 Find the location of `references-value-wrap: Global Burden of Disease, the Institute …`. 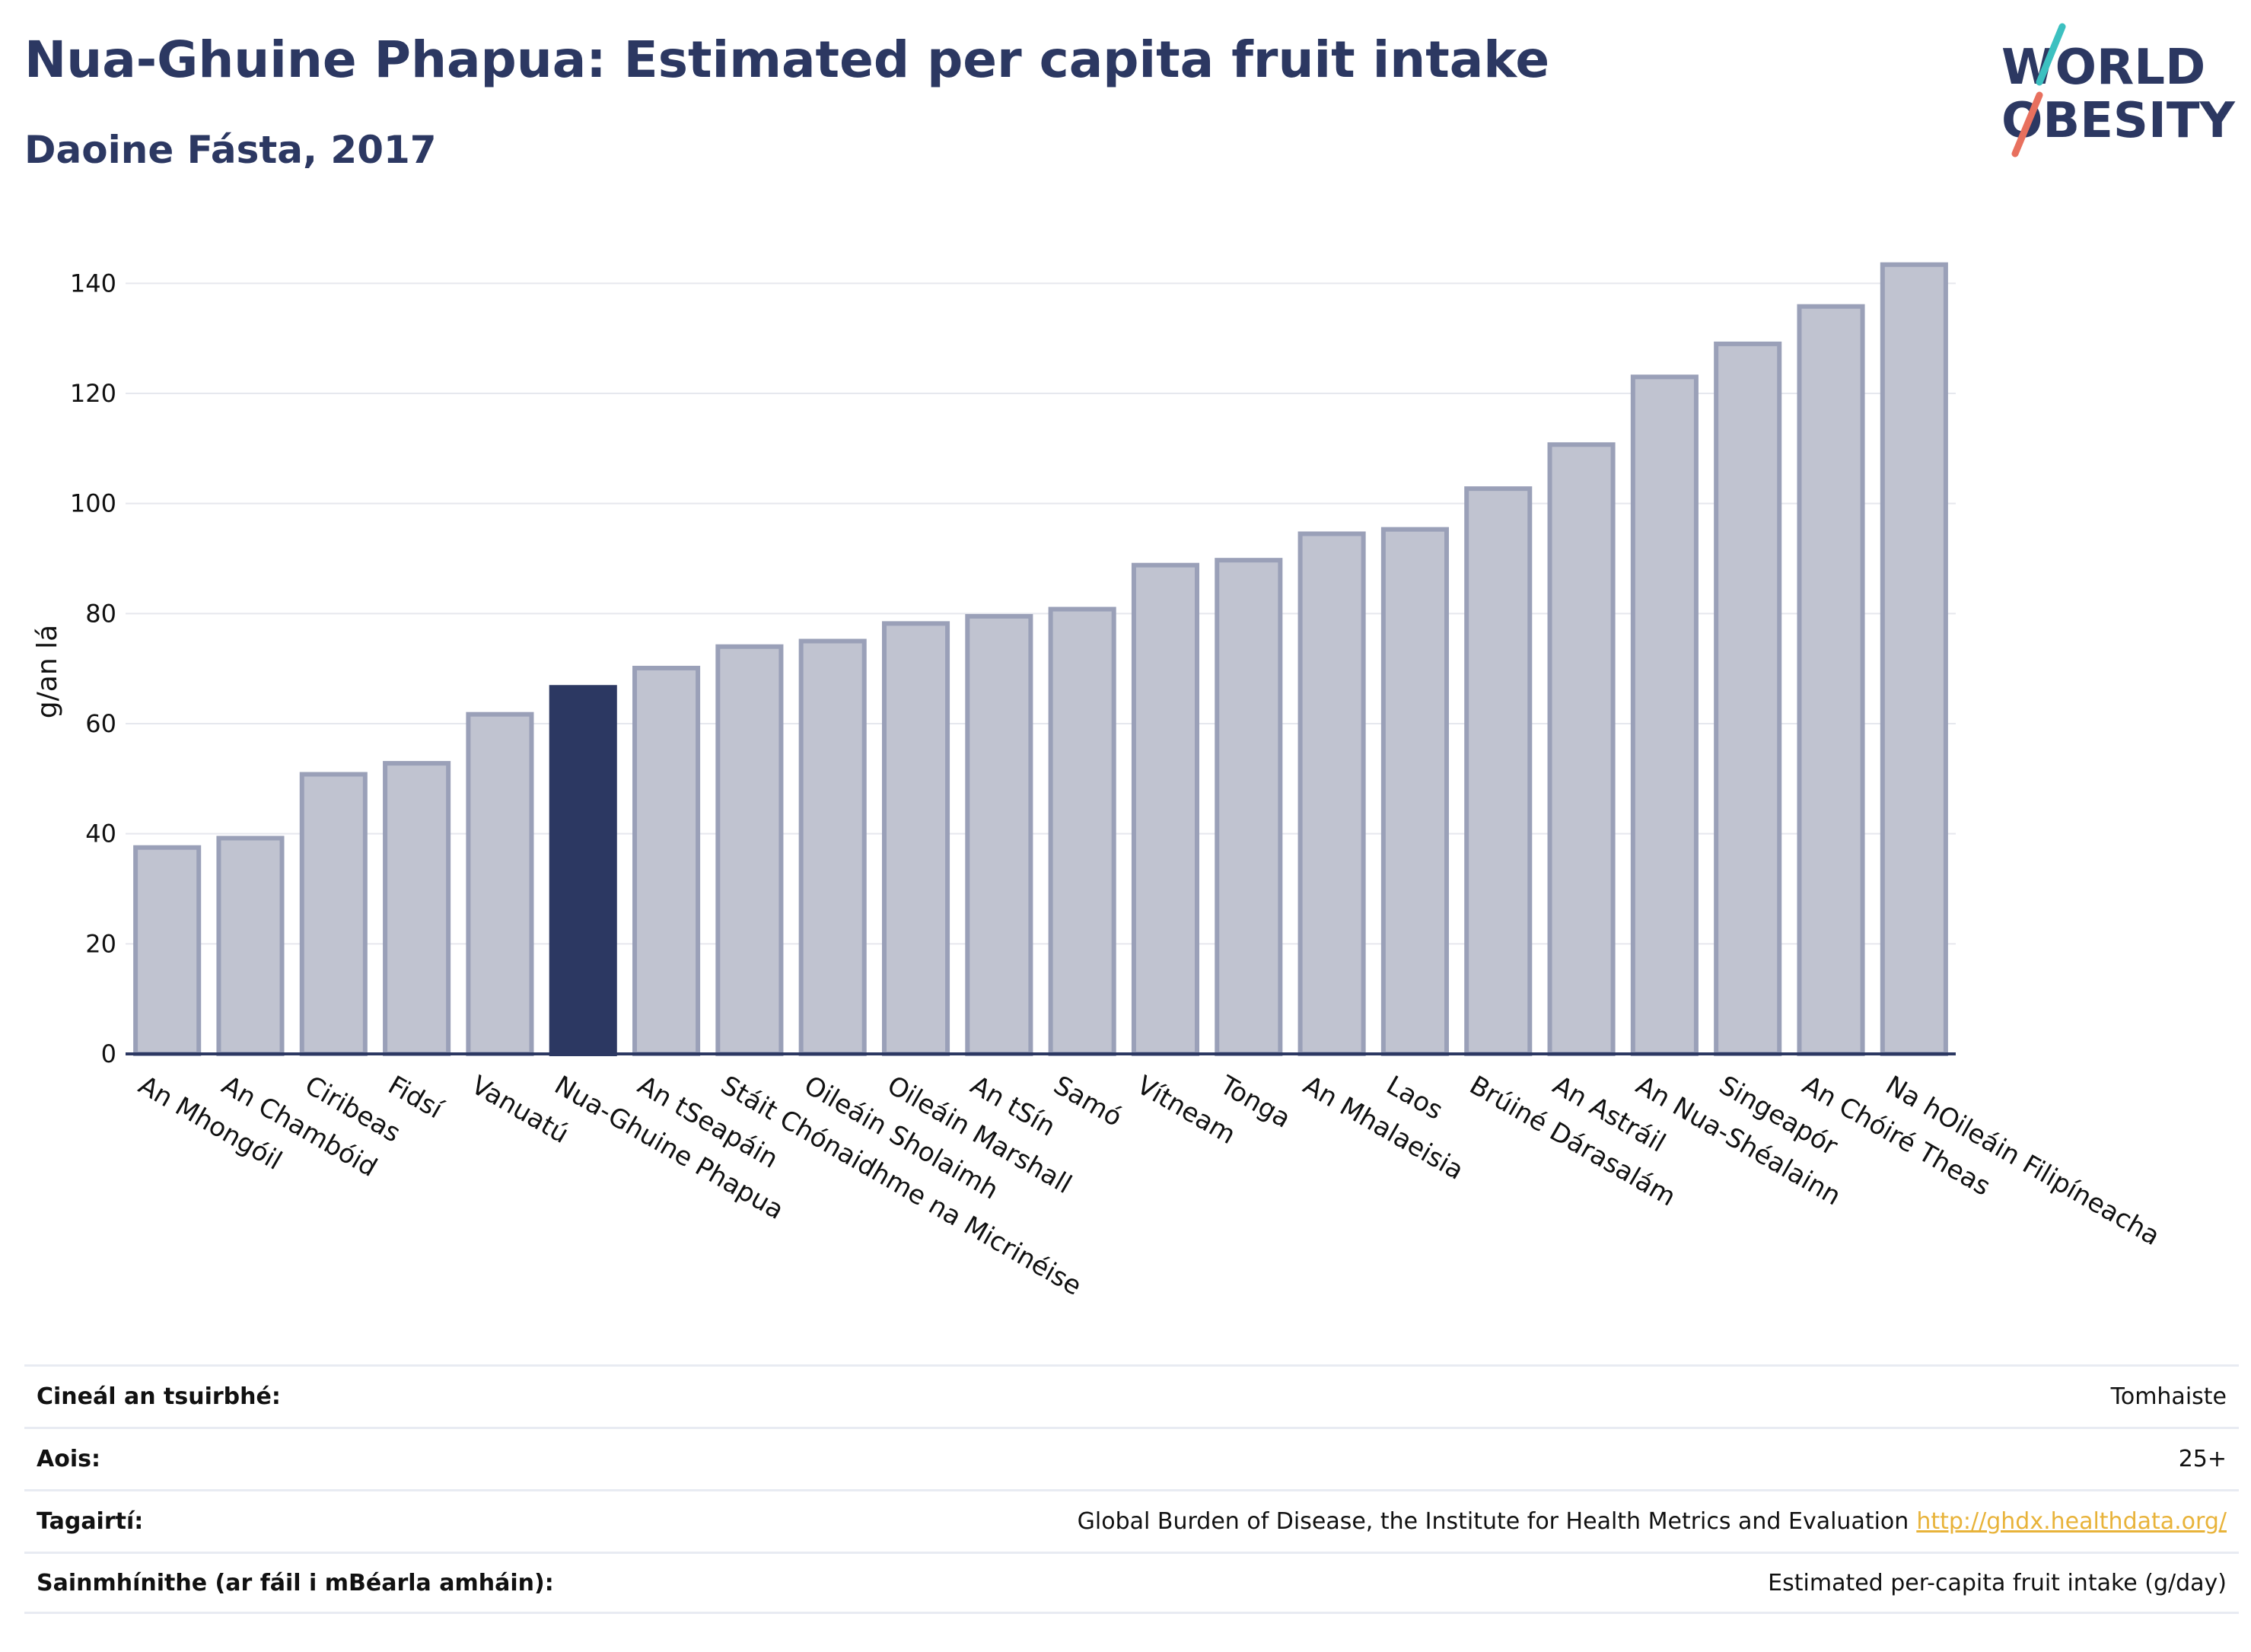

references-value-wrap: Global Burden of Disease, the Institute … is located at coordinates (1652, 1521).